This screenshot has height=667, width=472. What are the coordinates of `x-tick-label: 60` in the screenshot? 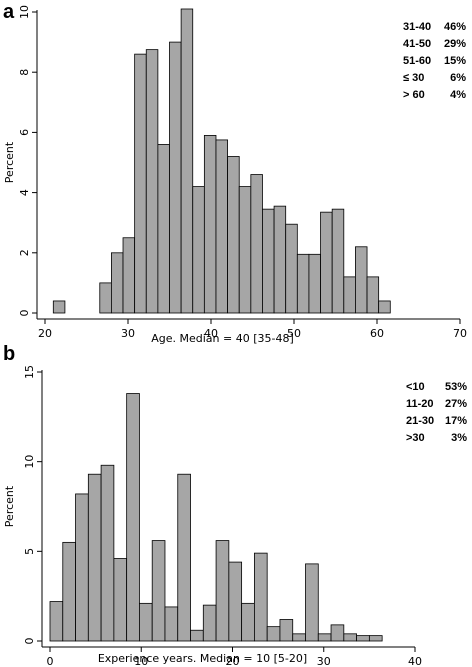 It's located at (377, 333).